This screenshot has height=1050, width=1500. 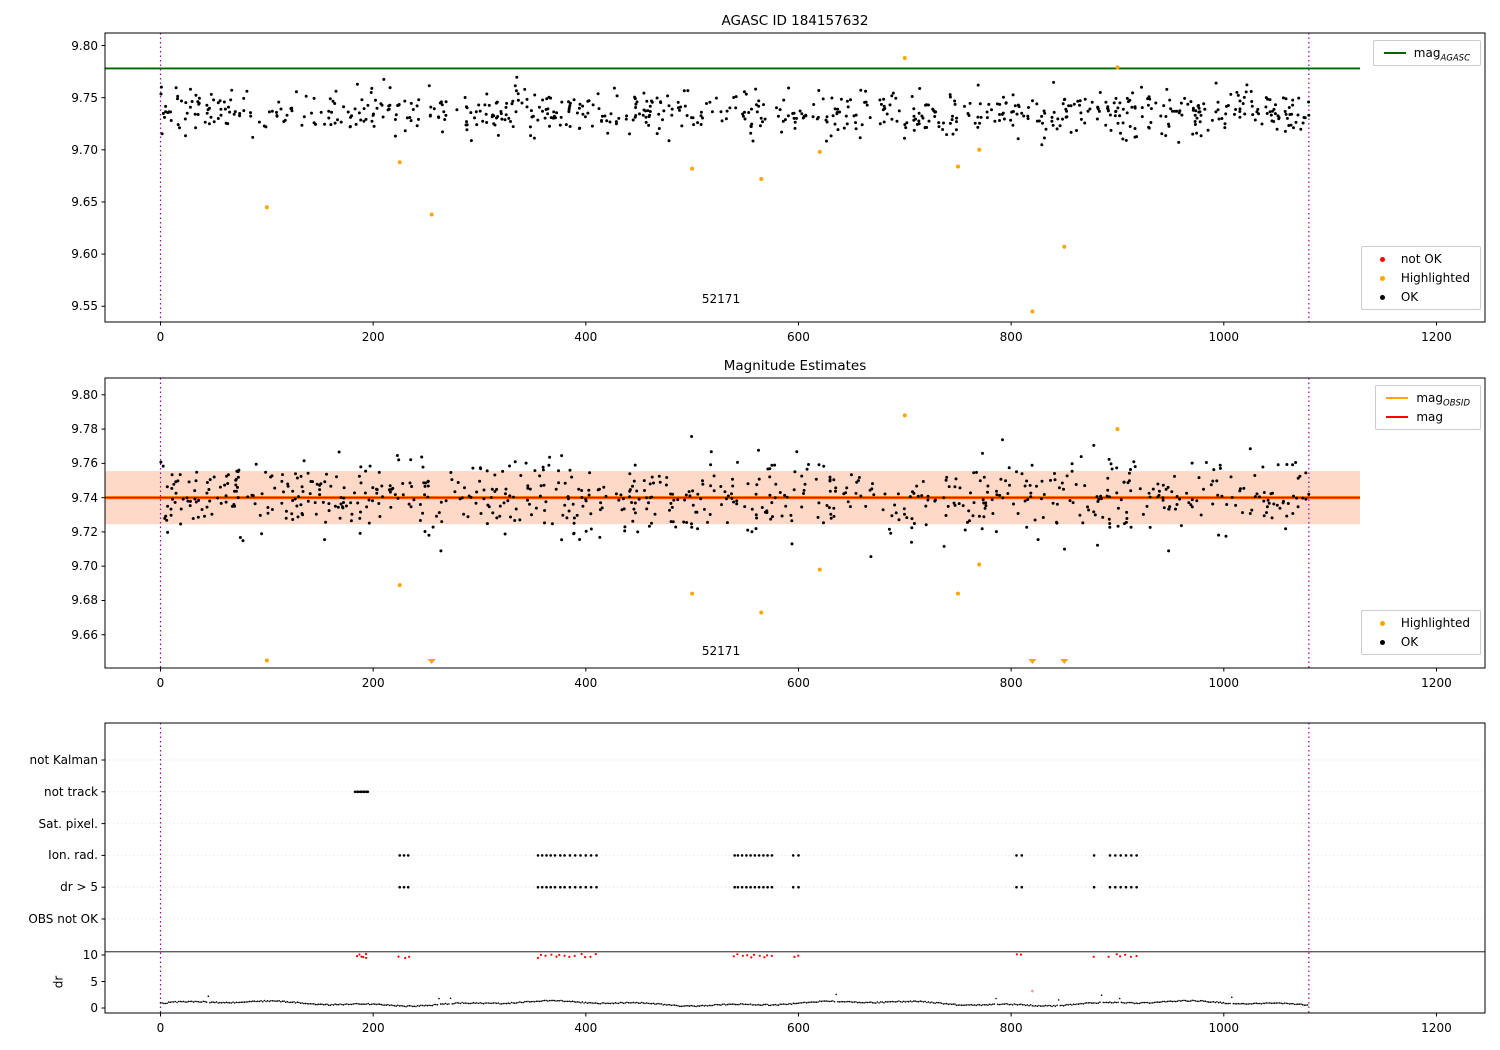 What do you see at coordinates (84, 634) in the screenshot?
I see `y-tick-label: 9.66` at bounding box center [84, 634].